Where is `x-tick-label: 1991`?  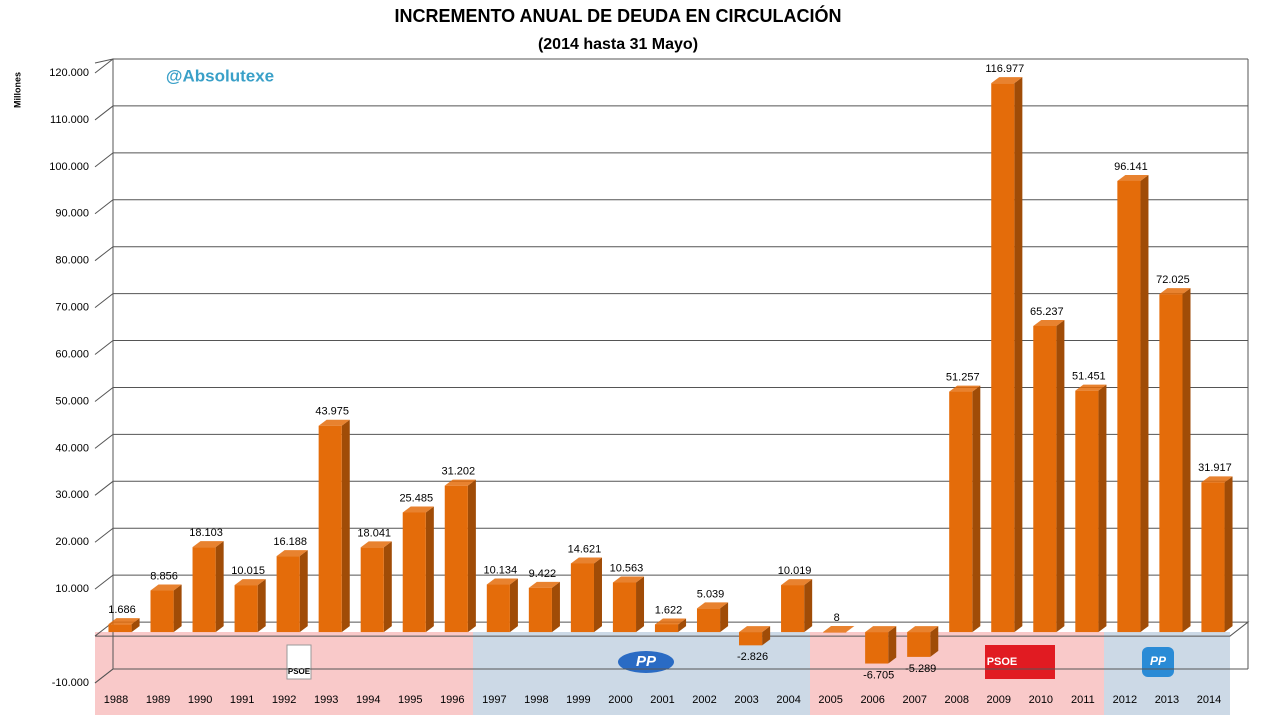 x-tick-label: 1991 is located at coordinates (242, 700).